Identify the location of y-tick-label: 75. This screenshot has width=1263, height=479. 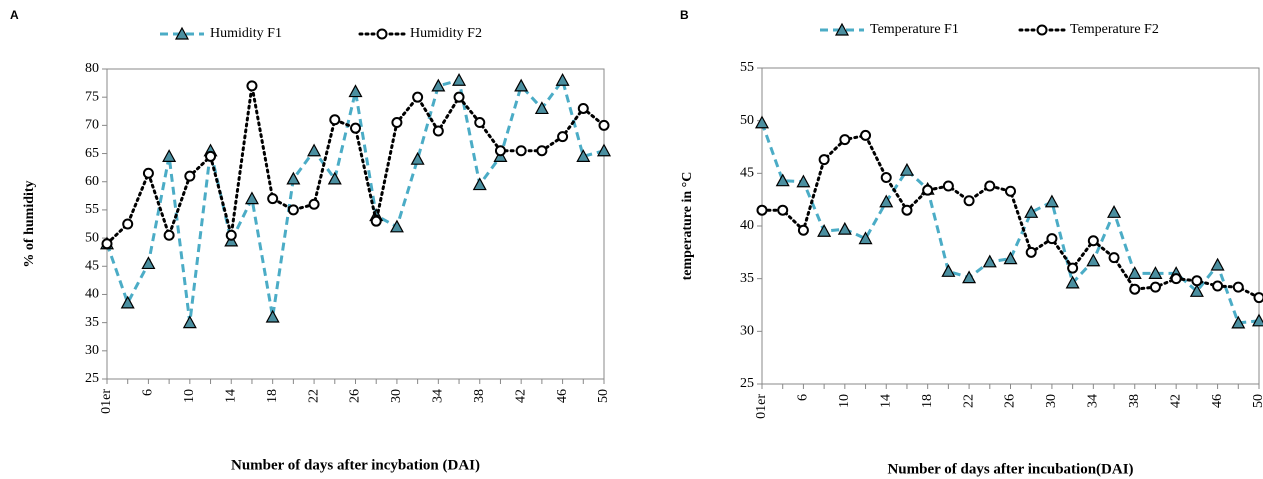
(92, 96).